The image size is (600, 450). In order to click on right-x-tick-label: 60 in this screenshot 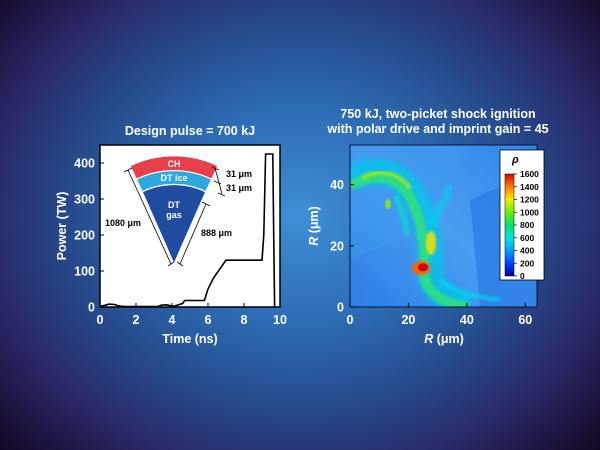, I will do `click(525, 320)`.